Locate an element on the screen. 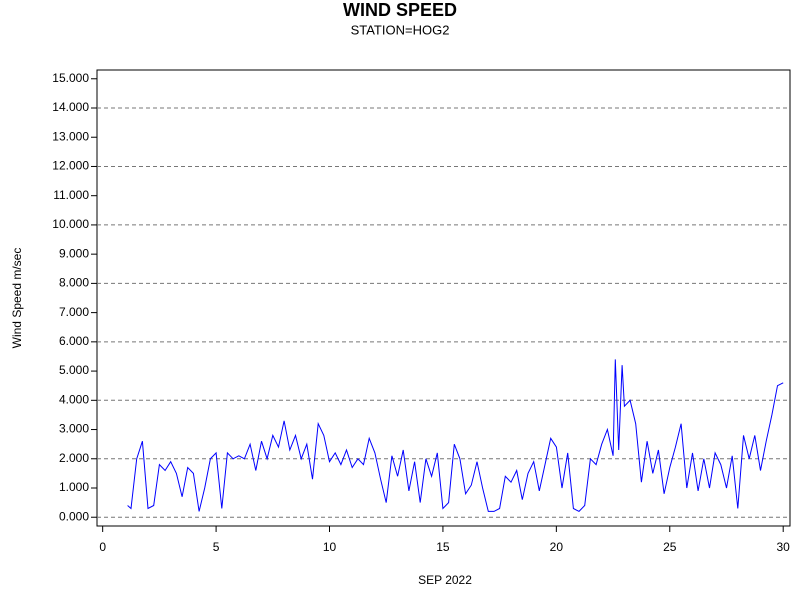  y-tick-label: 9.000 is located at coordinates (74, 253).